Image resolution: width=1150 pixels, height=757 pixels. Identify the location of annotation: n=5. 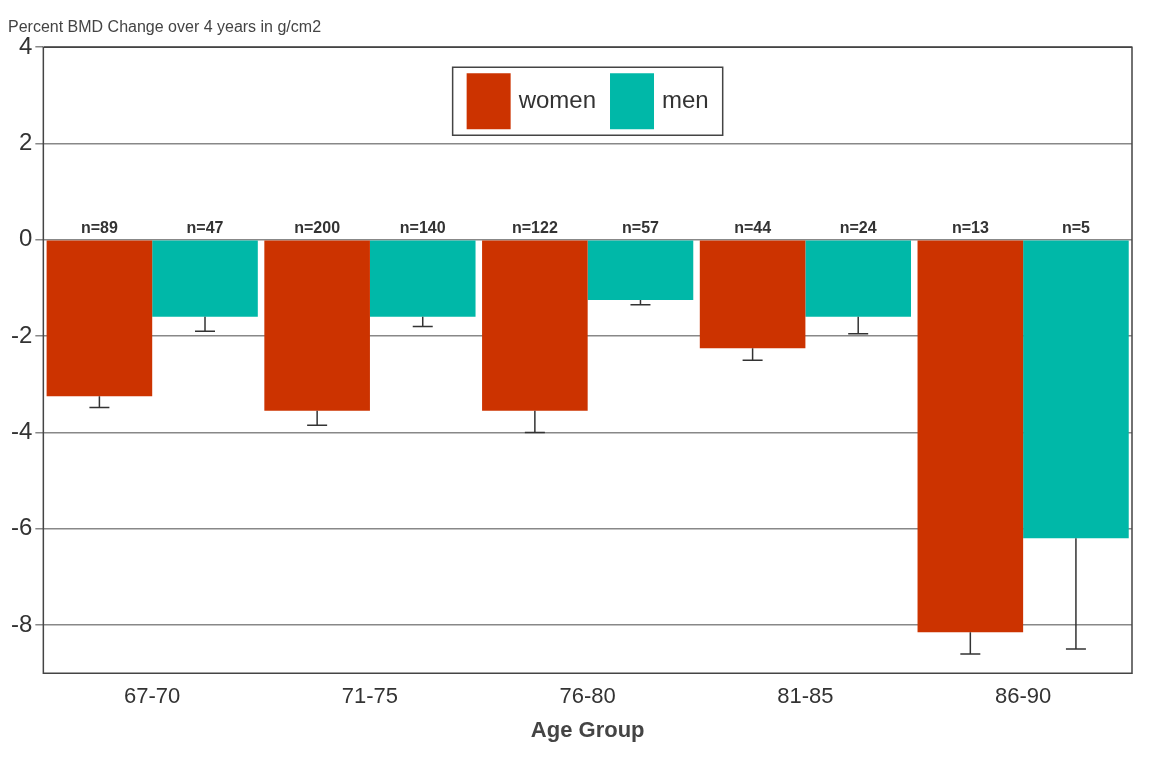
(1076, 228).